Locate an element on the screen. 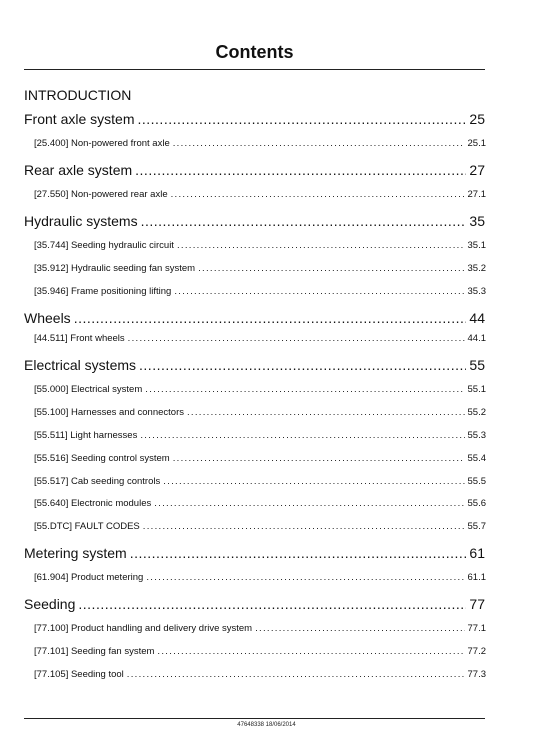 This screenshot has width=533, height=756. toc-section: [44.511] Front wheels 44.1 is located at coordinates (243, 338).